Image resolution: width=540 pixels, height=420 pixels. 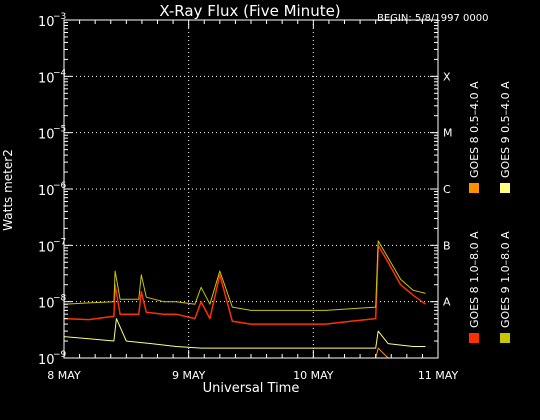 I want to click on y-tick-exponent: −5, so click(x=59, y=130).